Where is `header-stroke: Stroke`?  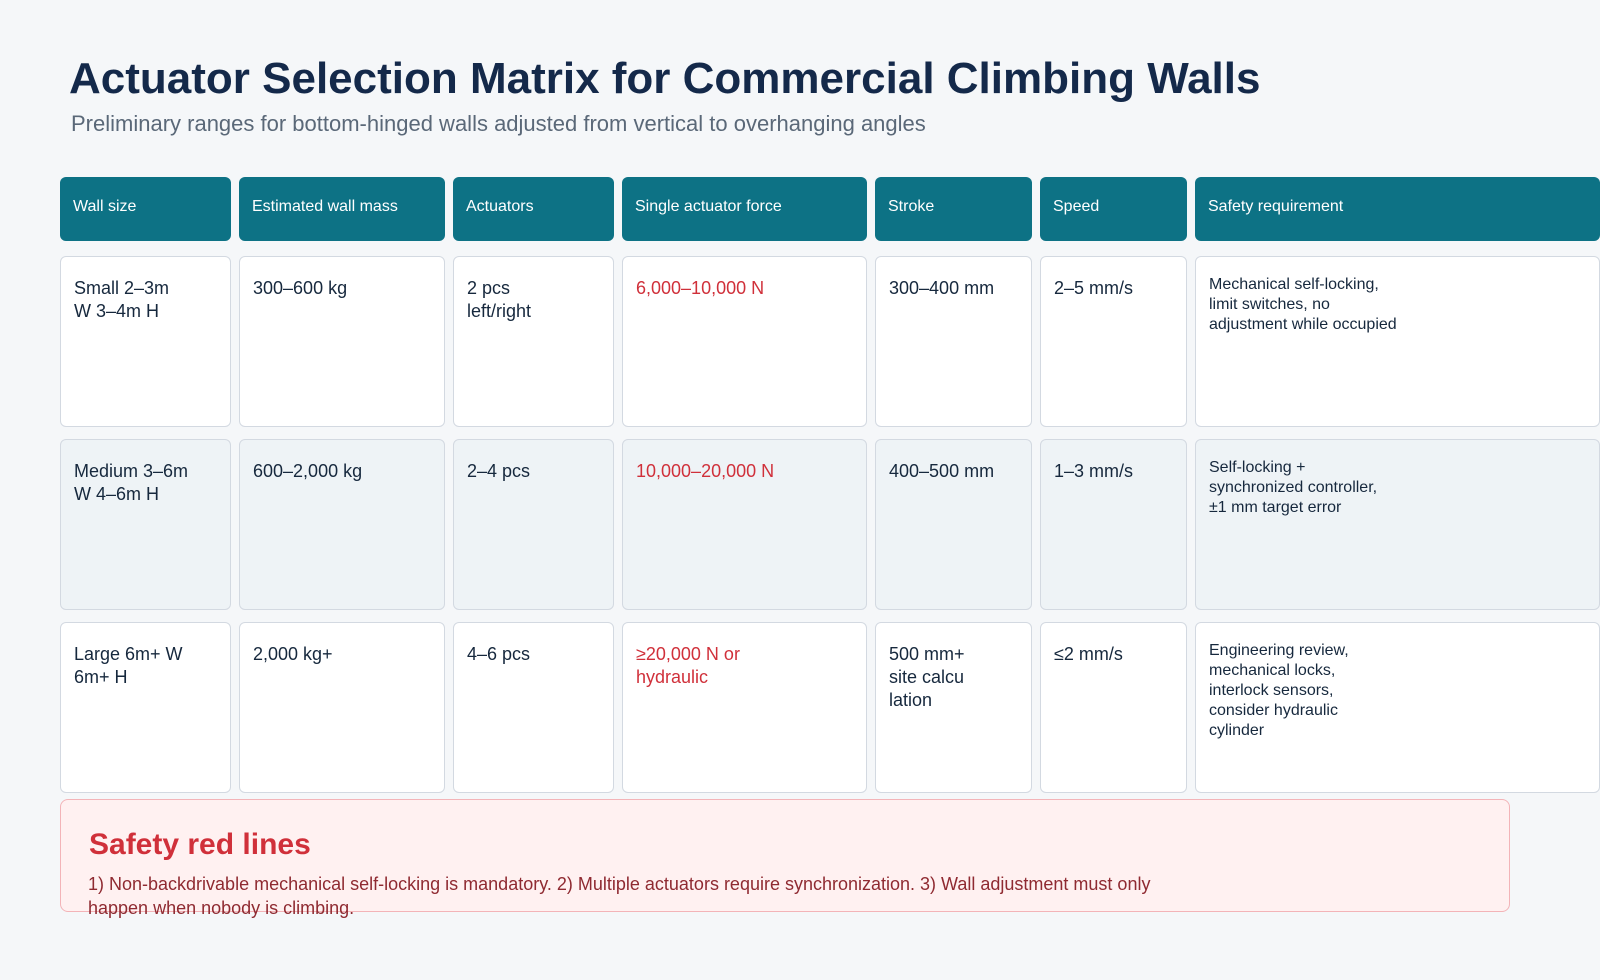
header-stroke: Stroke is located at coordinates (953, 209).